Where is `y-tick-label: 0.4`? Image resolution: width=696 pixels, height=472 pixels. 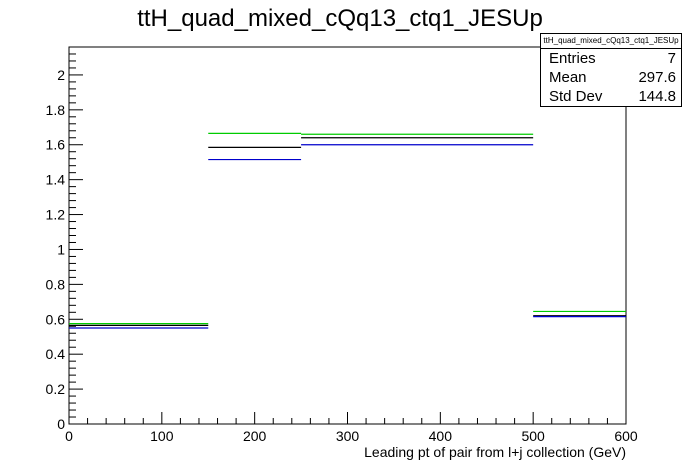 y-tick-label: 0.4 is located at coordinates (56, 354).